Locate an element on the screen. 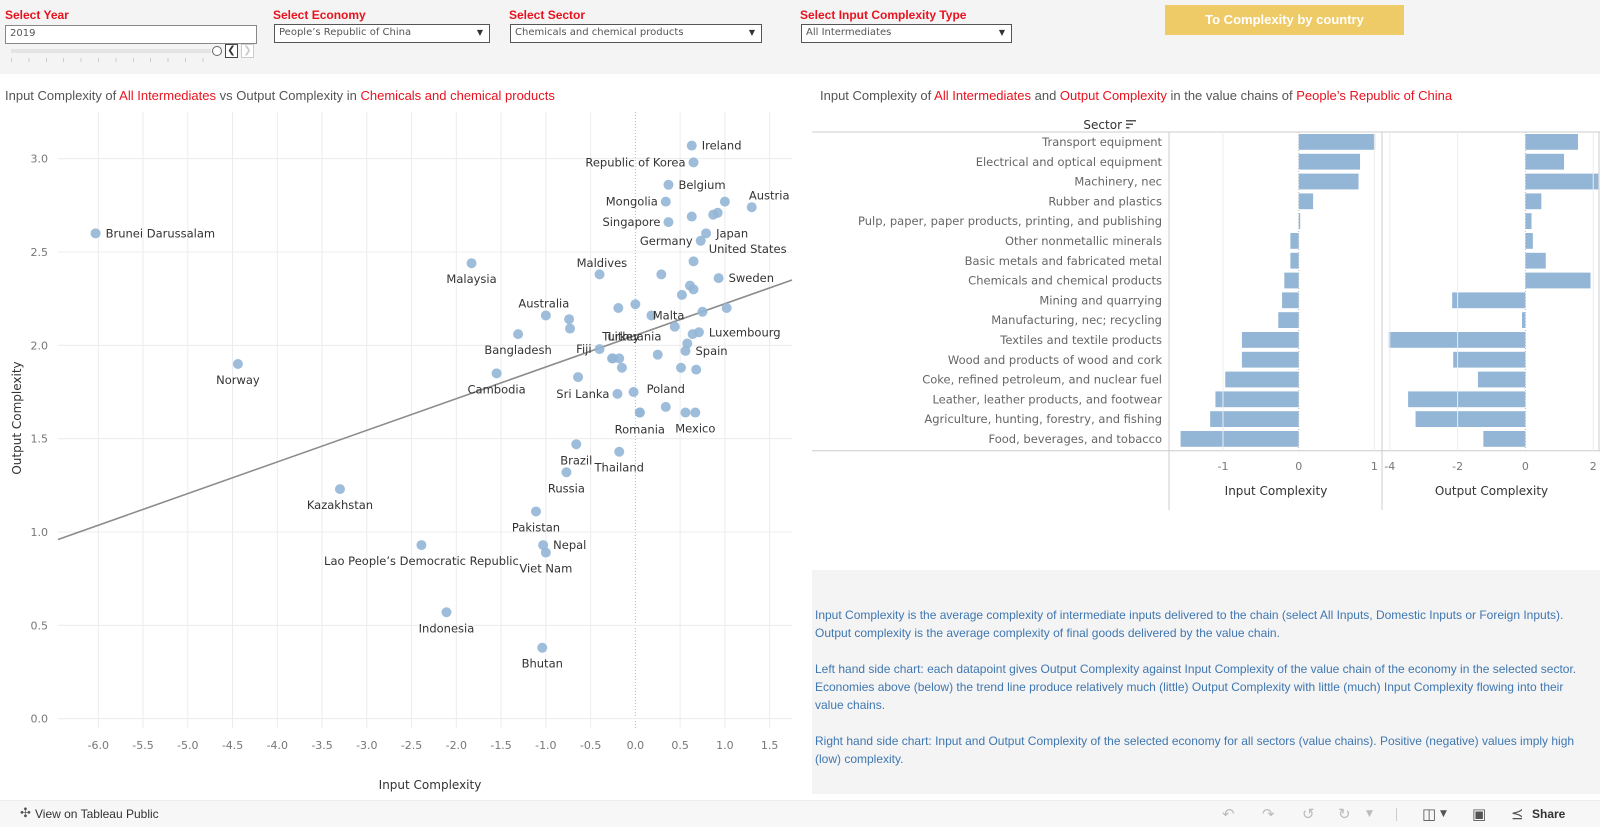  year-input: 2019 is located at coordinates (131, 34).